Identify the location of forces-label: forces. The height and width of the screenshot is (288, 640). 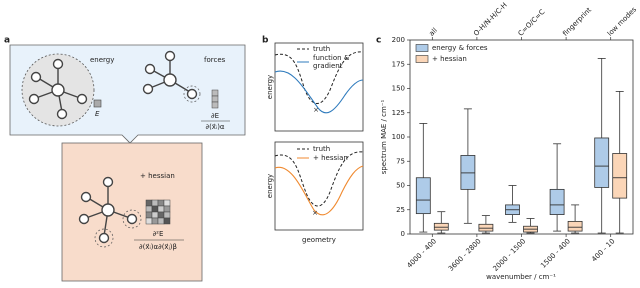
(215, 60).